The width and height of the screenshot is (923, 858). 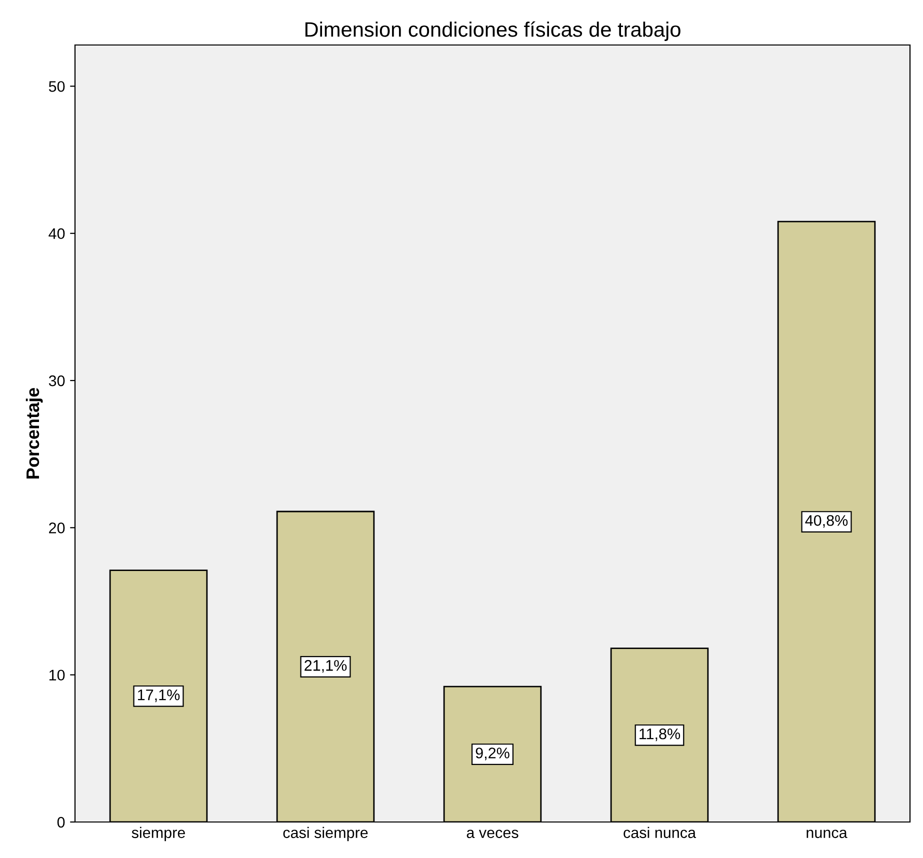 What do you see at coordinates (61, 822) in the screenshot?
I see `y-tick-label: 0` at bounding box center [61, 822].